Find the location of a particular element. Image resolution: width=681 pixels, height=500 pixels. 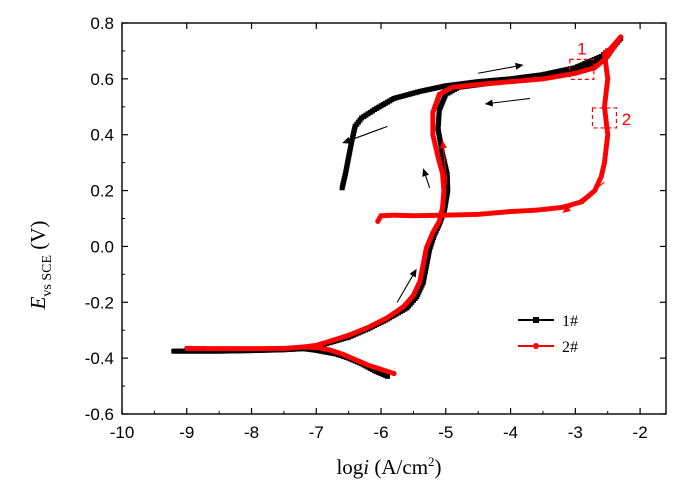

y-tick-label: 0.8 is located at coordinates (102, 23).